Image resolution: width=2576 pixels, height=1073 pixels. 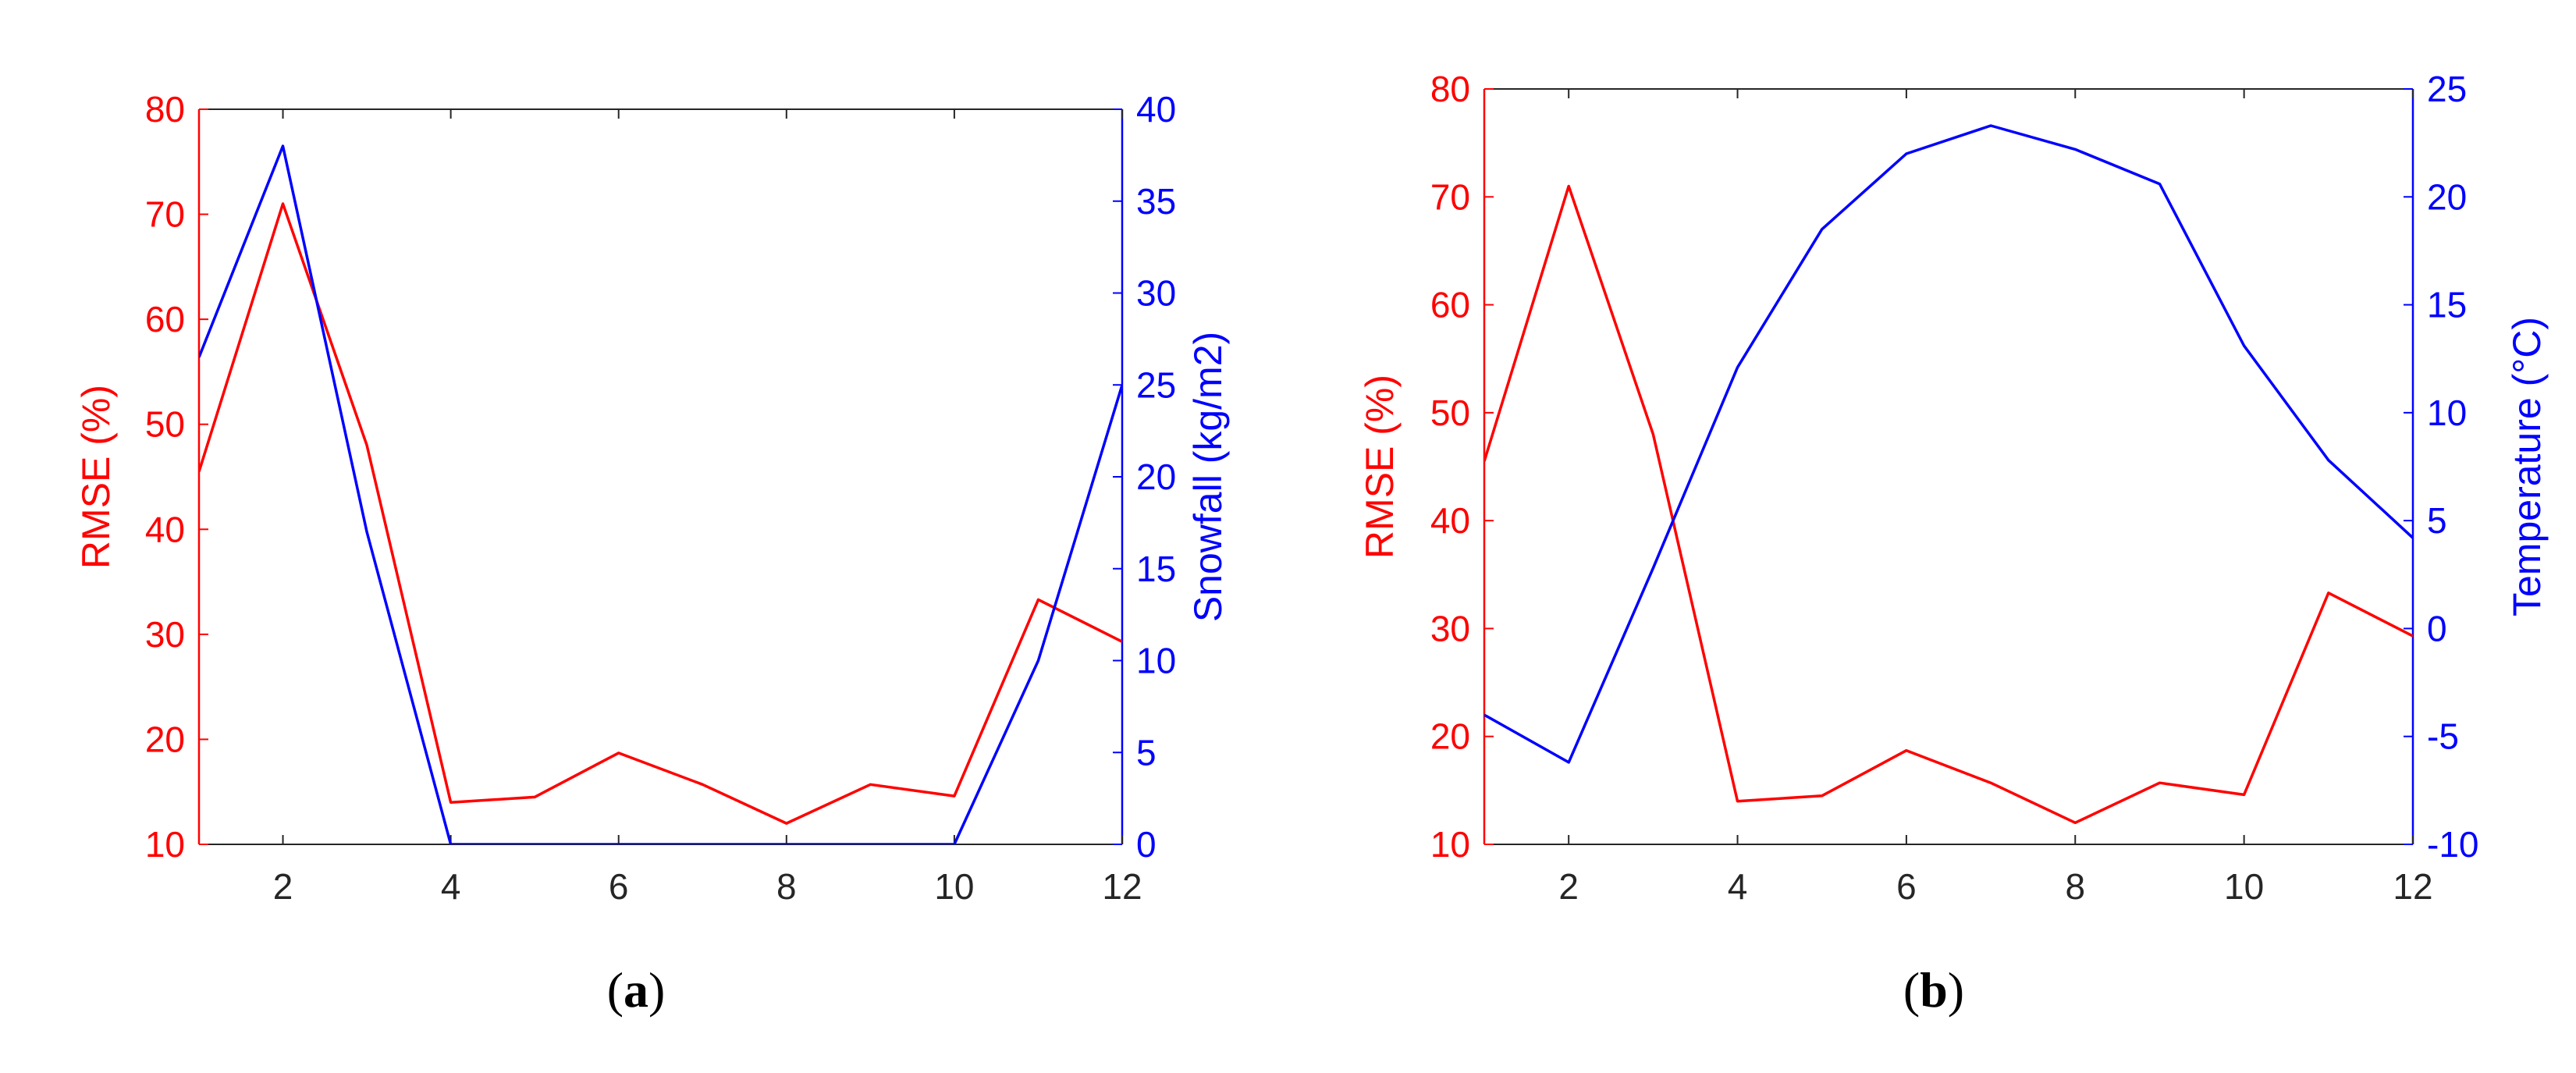 I want to click on right-y-tick-label: 40, so click(x=1156, y=110).